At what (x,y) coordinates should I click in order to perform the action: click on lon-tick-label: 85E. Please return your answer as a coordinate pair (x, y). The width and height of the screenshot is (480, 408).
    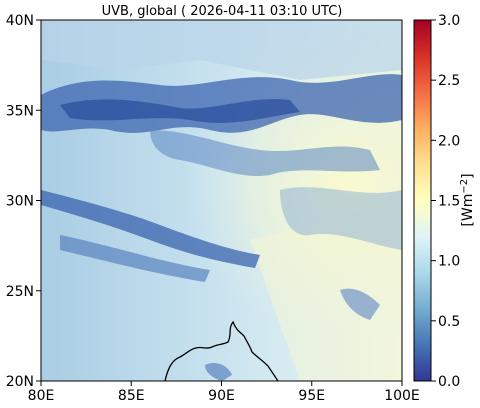
    Looking at the image, I should click on (131, 396).